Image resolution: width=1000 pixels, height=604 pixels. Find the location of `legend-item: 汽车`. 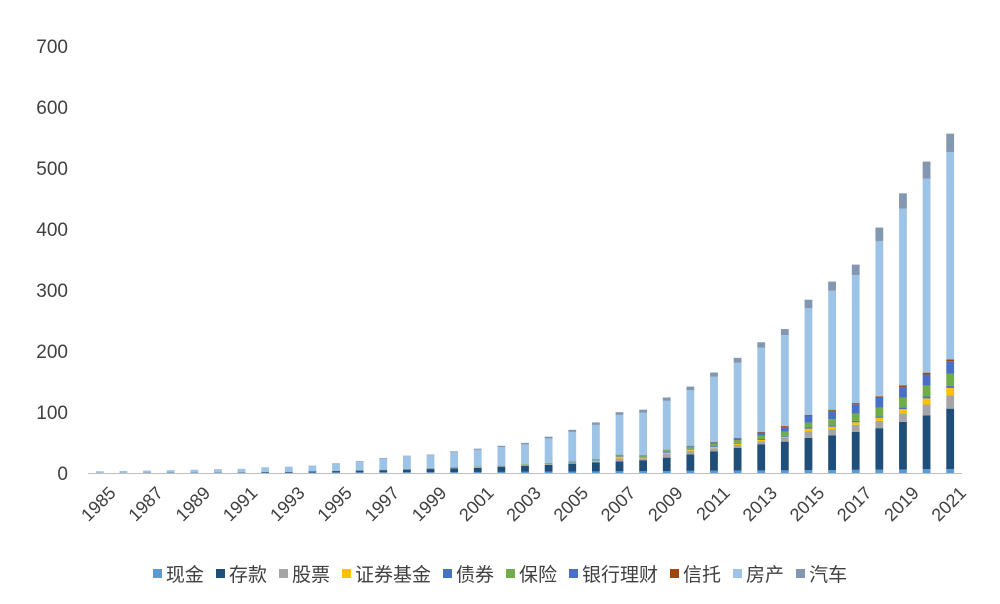

legend-item: 汽车 is located at coordinates (821, 573).